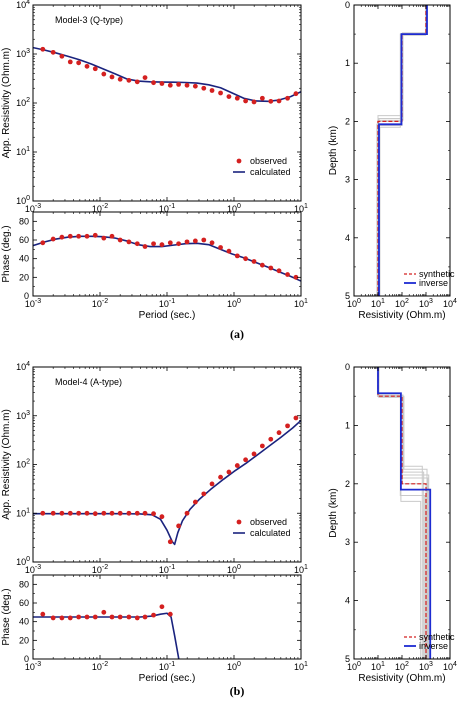 Image resolution: width=474 pixels, height=701 pixels. Describe the element at coordinates (347, 63) in the screenshot. I see `y-tick-label: 1` at that location.